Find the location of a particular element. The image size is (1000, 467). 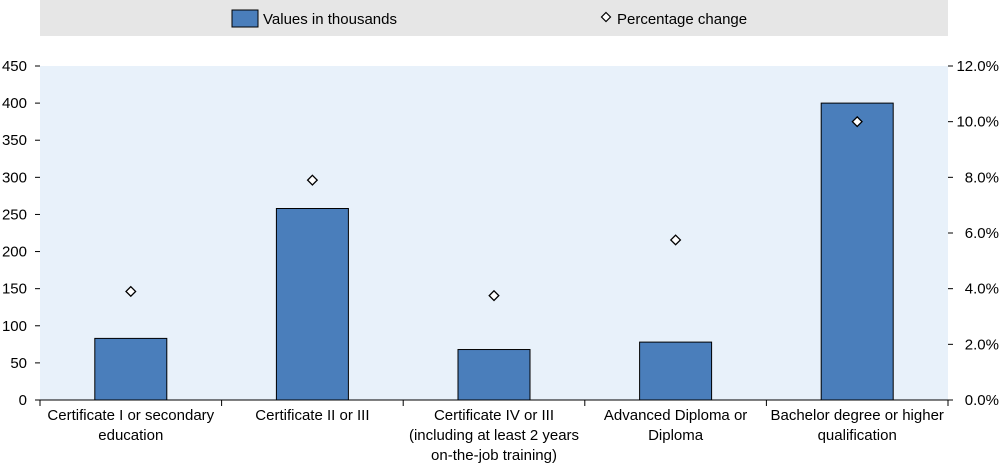

y-left-tick-label: 100 is located at coordinates (14, 326).